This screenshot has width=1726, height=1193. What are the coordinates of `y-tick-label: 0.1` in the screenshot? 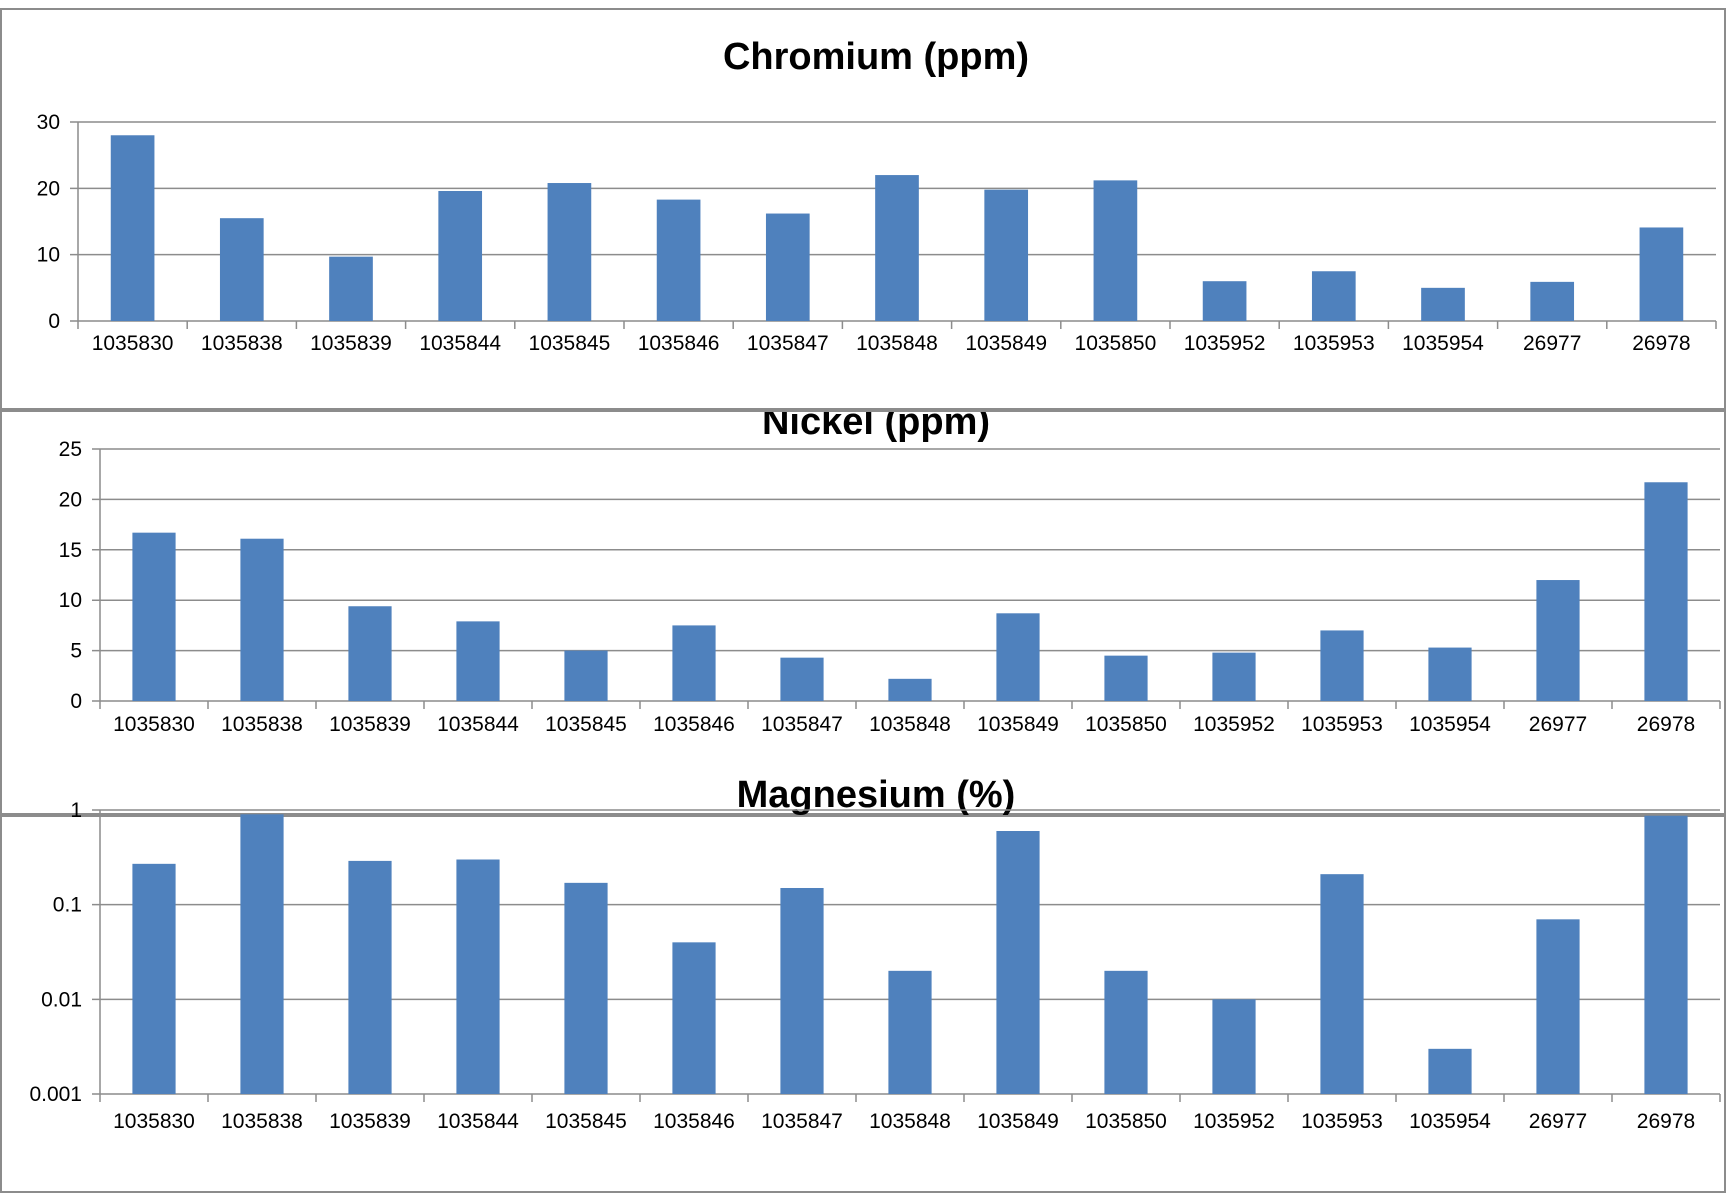 It's located at (67, 905).